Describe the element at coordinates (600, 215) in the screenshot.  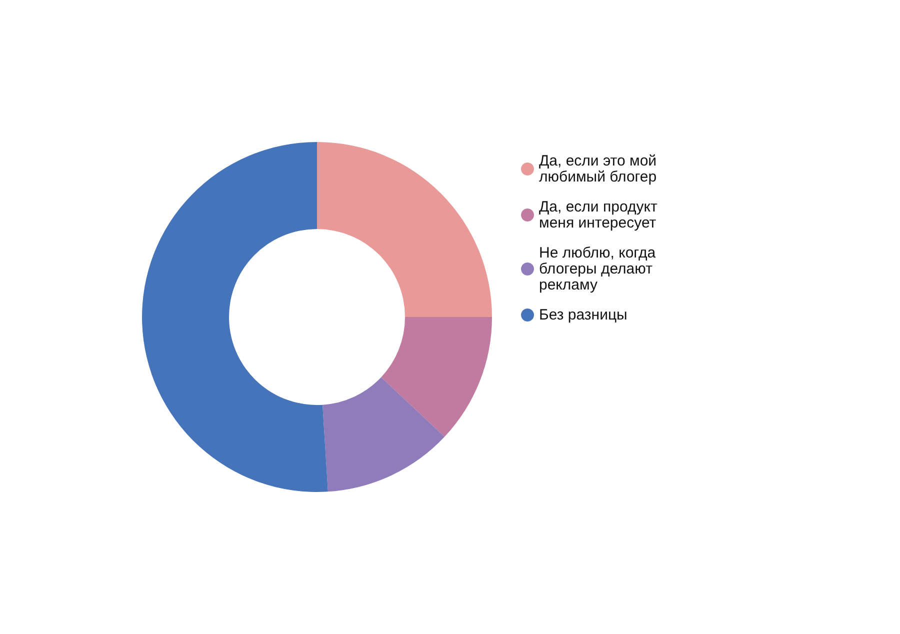
I see `legend-label: Да, если продукт меня интересует` at that location.